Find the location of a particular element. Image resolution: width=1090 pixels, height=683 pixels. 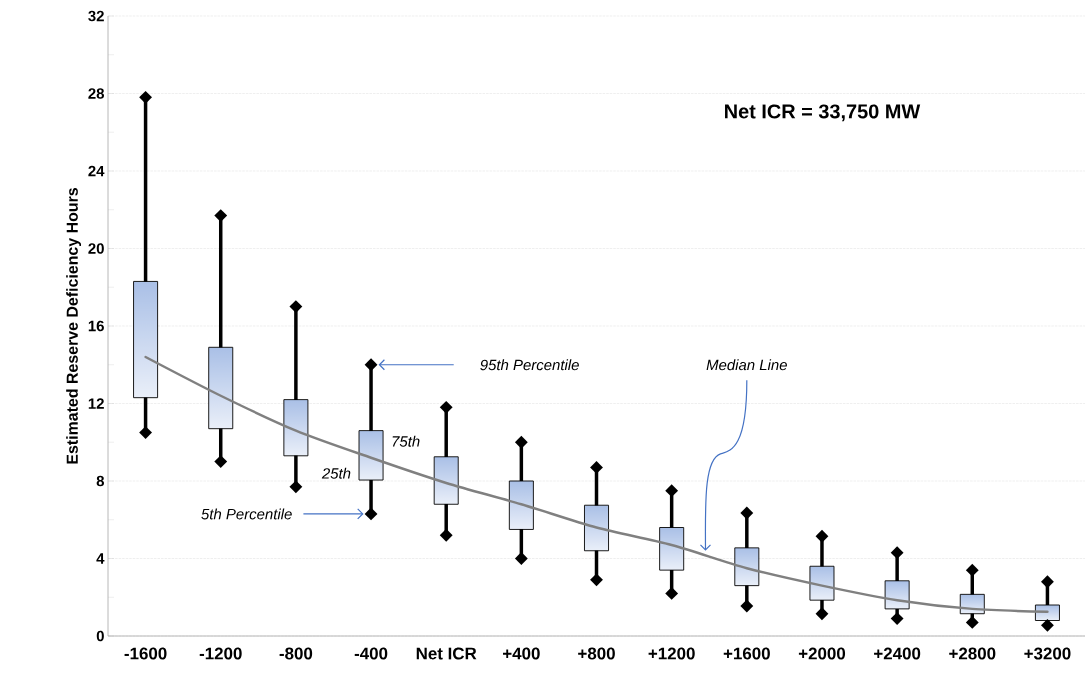

x-tick-label: +3200 is located at coordinates (1047, 653).